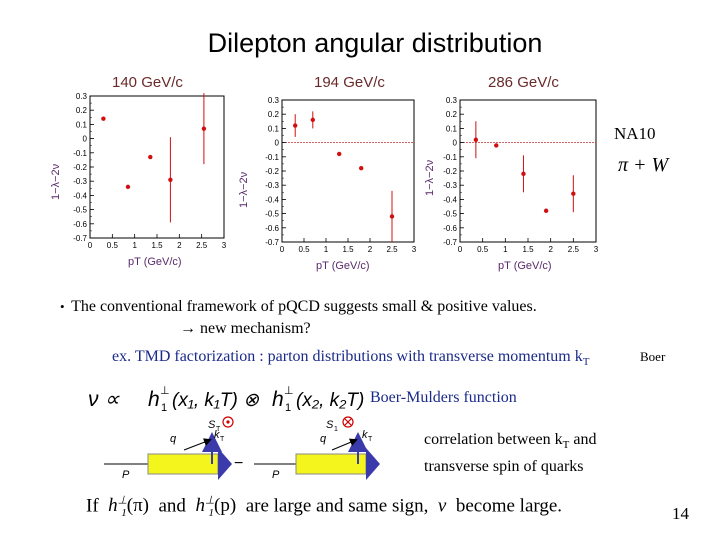  I want to click on st-label-sub: T, so click(218, 429).